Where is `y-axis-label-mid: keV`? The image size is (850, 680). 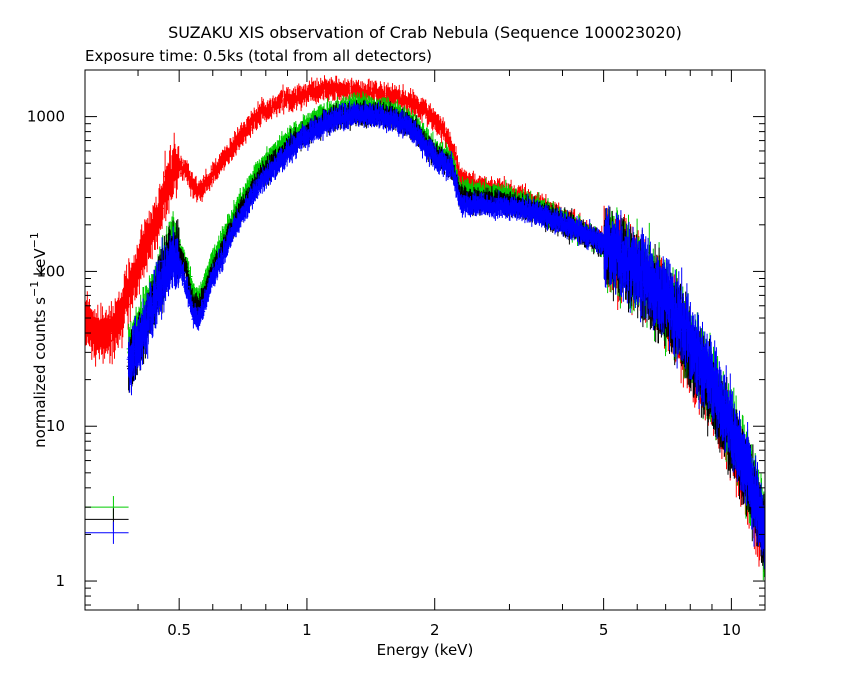 y-axis-label-mid: keV is located at coordinates (40, 264).